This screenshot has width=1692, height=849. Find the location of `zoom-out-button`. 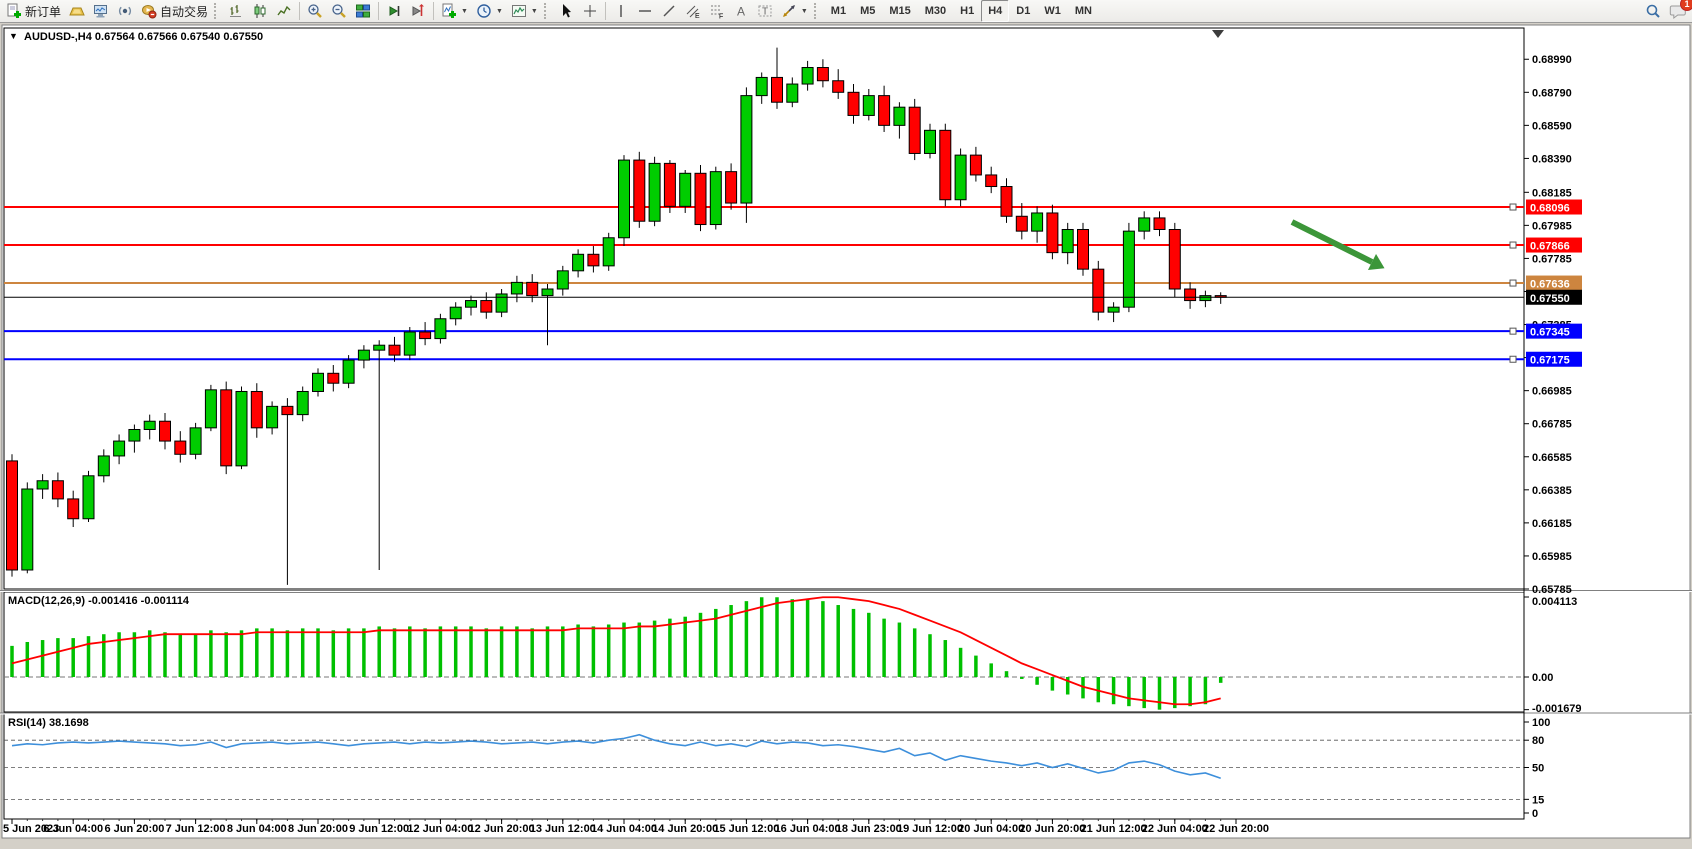

zoom-out-button is located at coordinates (339, 11).